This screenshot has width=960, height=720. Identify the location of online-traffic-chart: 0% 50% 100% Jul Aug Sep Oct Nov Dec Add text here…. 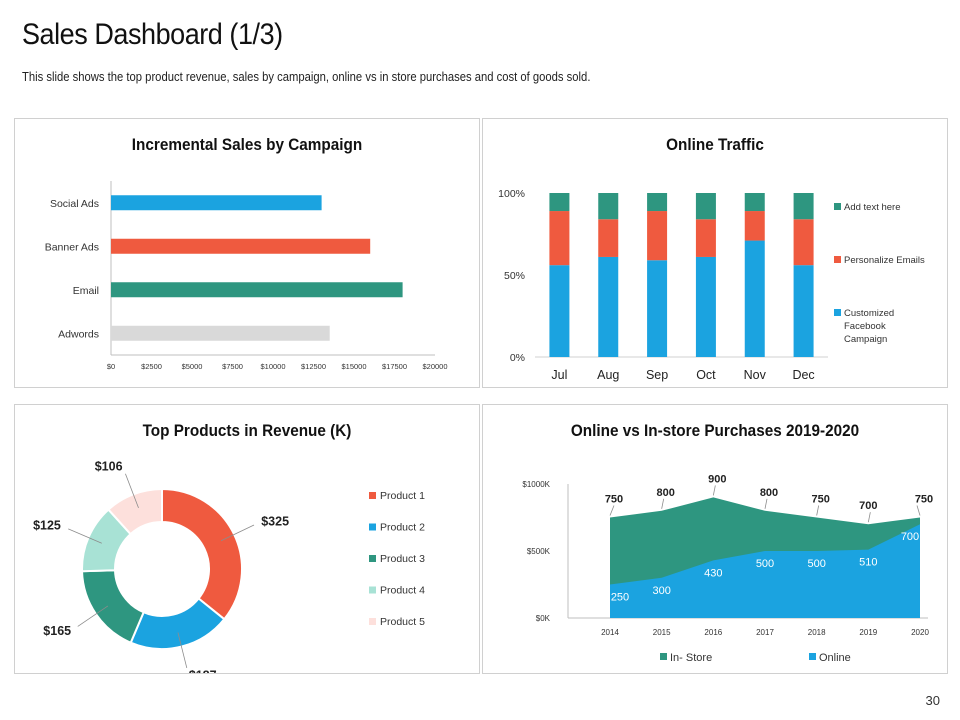
(711, 285).